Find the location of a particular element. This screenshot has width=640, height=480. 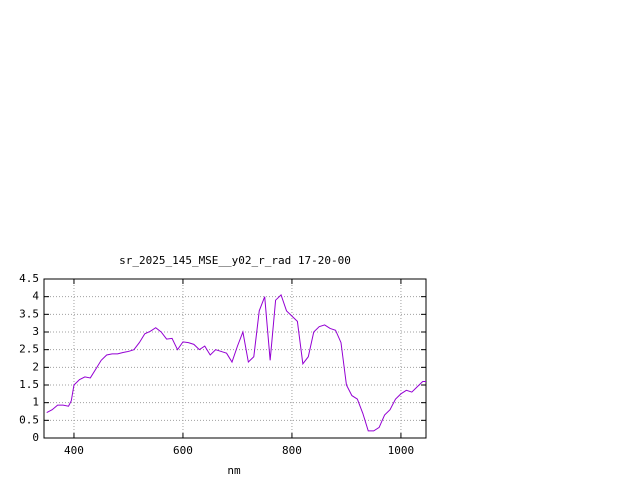

y-tick-label: 2 is located at coordinates (35, 366).